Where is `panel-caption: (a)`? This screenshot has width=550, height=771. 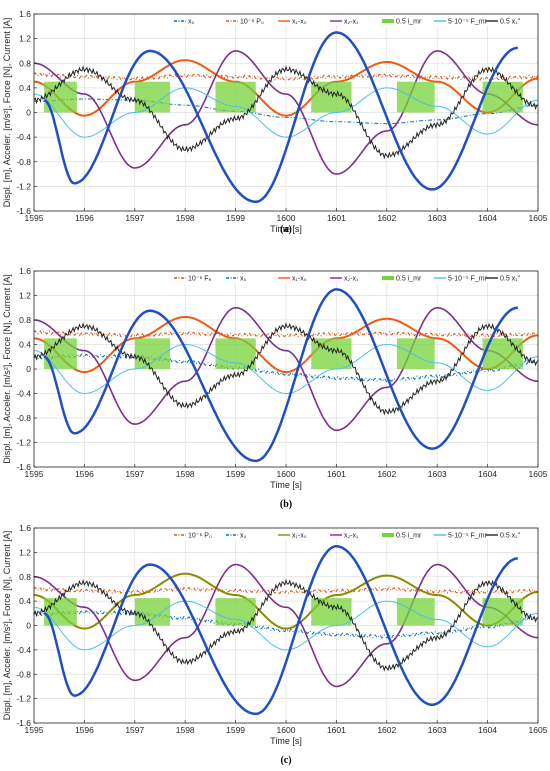
panel-caption: (a) is located at coordinates (286, 229).